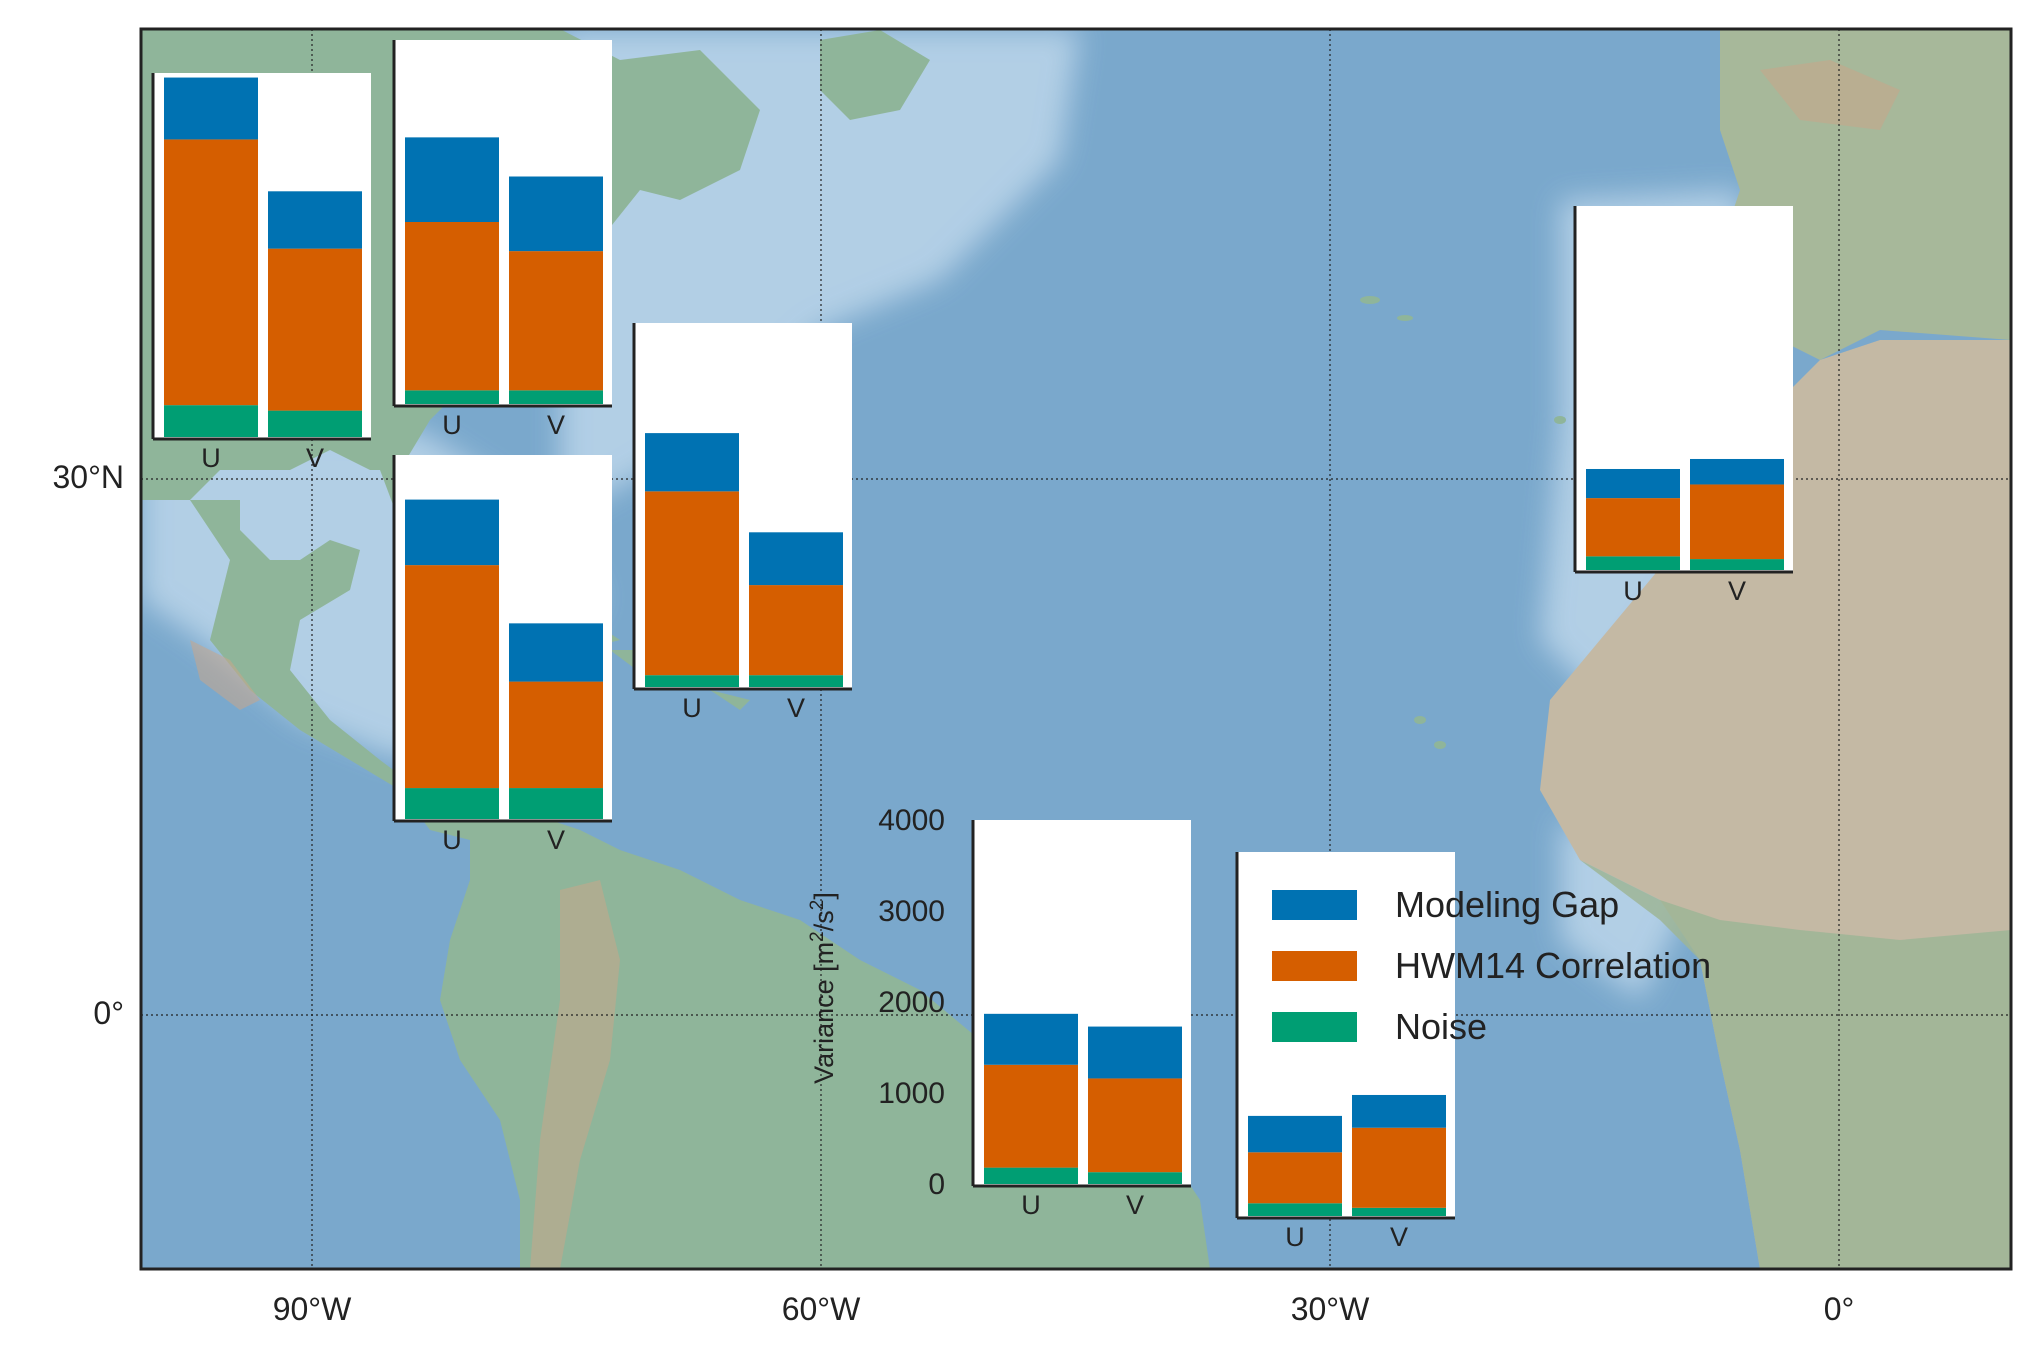 This screenshot has width=2031, height=1354. I want to click on lon-label-0: 0°, so click(1839, 1309).